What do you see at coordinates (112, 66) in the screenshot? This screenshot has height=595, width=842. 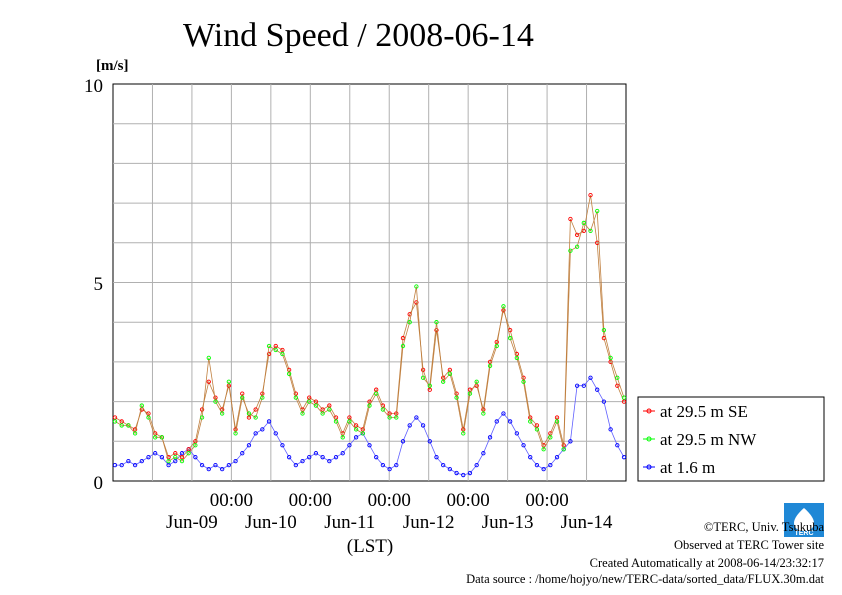 I see `y-axis-label: [m/s]` at bounding box center [112, 66].